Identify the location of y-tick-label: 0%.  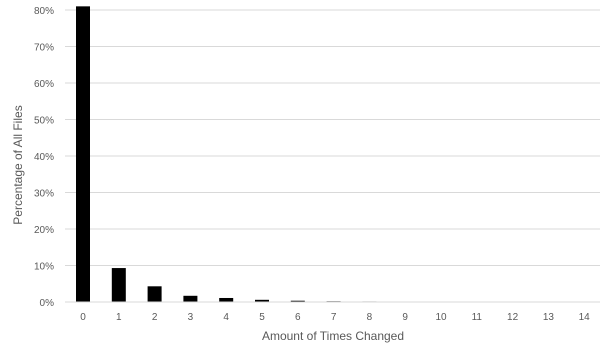
(47, 303).